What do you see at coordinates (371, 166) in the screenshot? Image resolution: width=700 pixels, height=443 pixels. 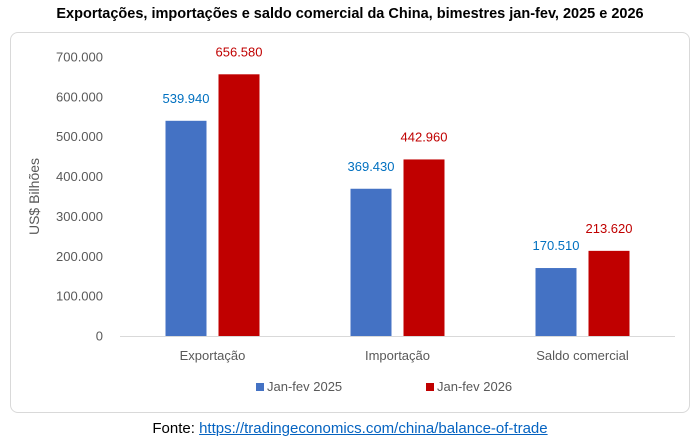 I see `data-label: 369.430` at bounding box center [371, 166].